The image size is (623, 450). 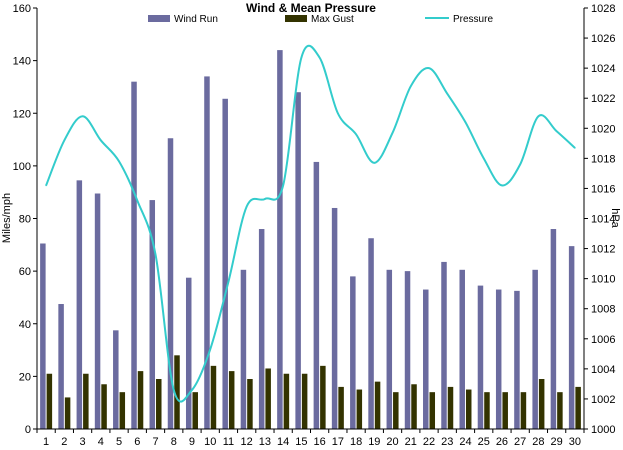 What do you see at coordinates (155, 442) in the screenshot?
I see `x-tick-label: 7` at bounding box center [155, 442].